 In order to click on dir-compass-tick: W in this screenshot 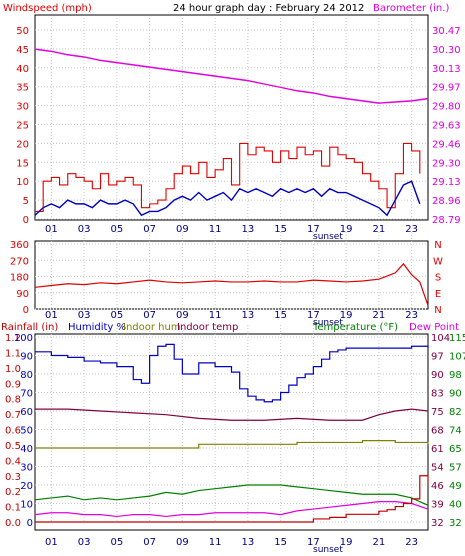, I will do `click(438, 261)`.